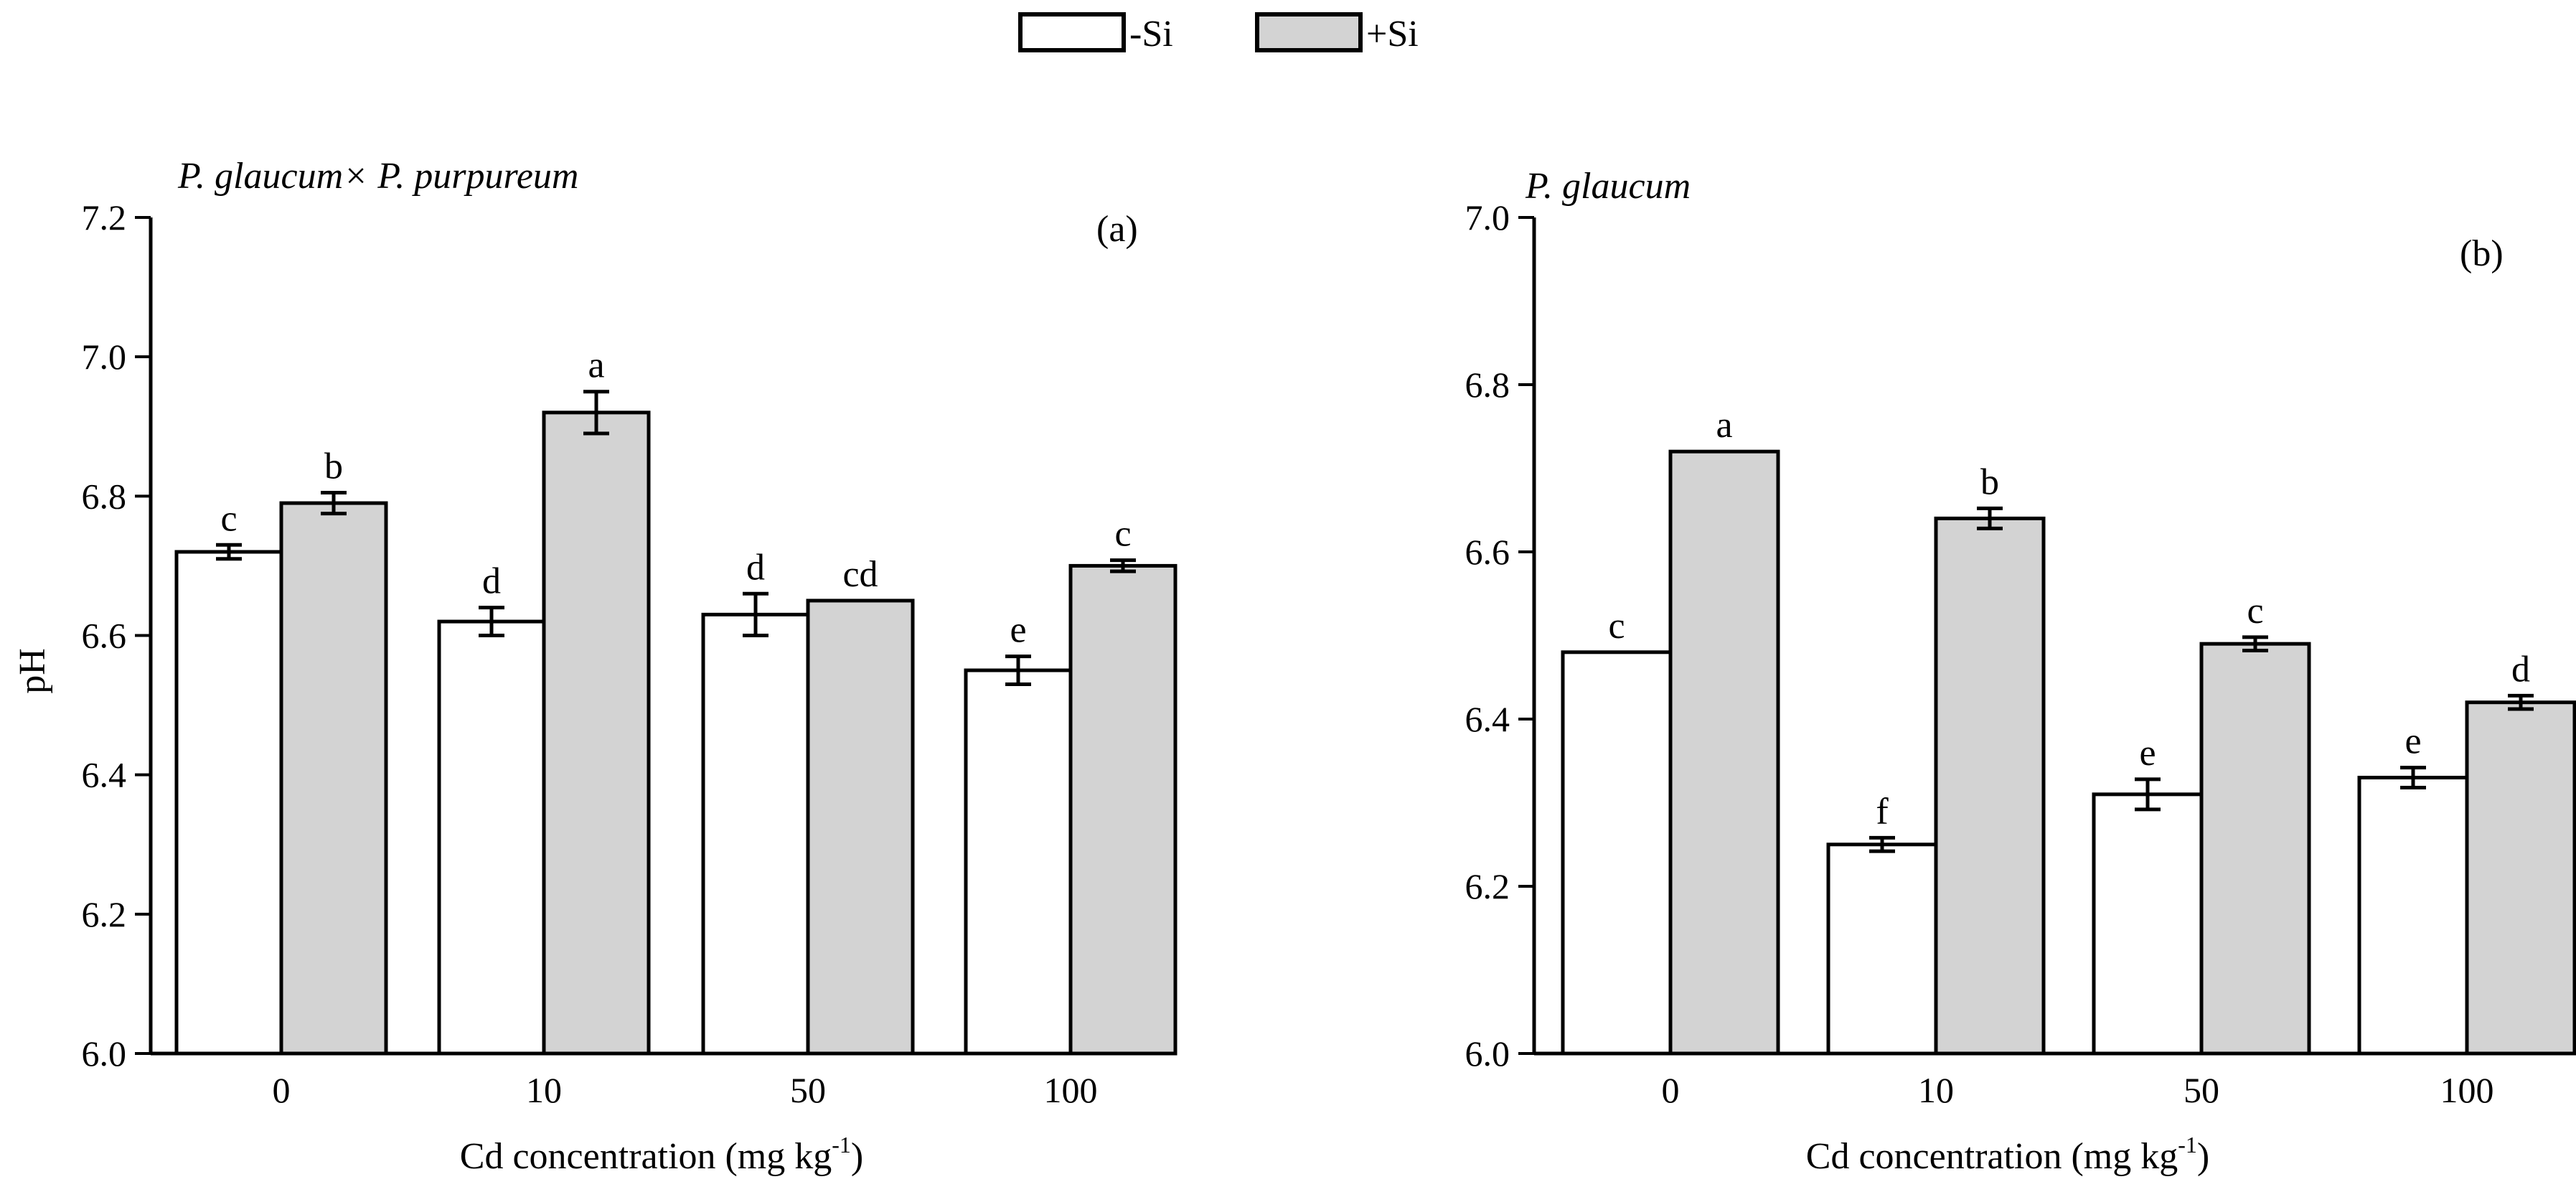  I want to click on x-tick-label-a-3: 100, so click(1071, 1090).